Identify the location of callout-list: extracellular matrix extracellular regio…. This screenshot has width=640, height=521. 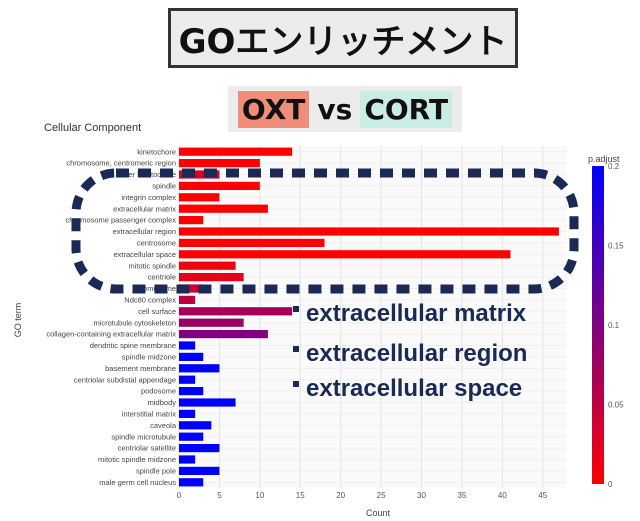
(410, 351).